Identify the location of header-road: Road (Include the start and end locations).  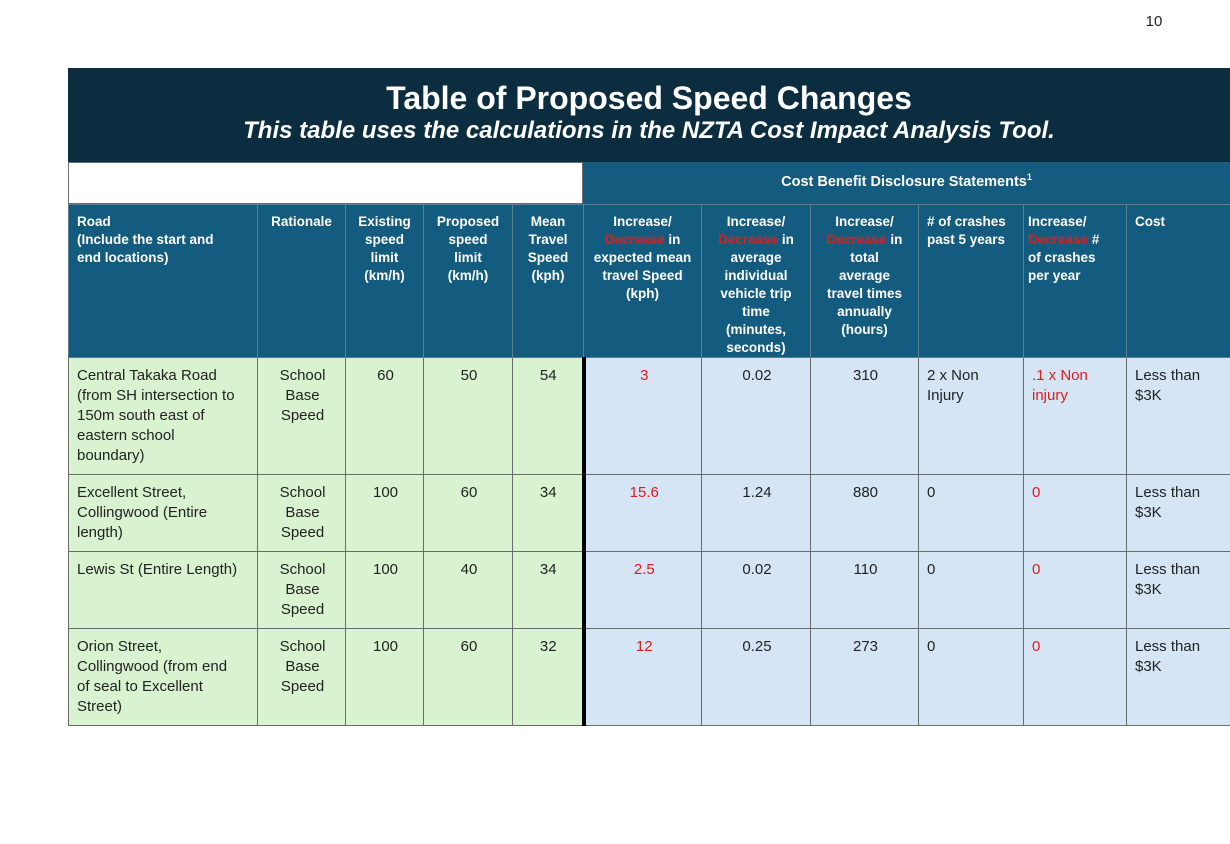
(163, 281).